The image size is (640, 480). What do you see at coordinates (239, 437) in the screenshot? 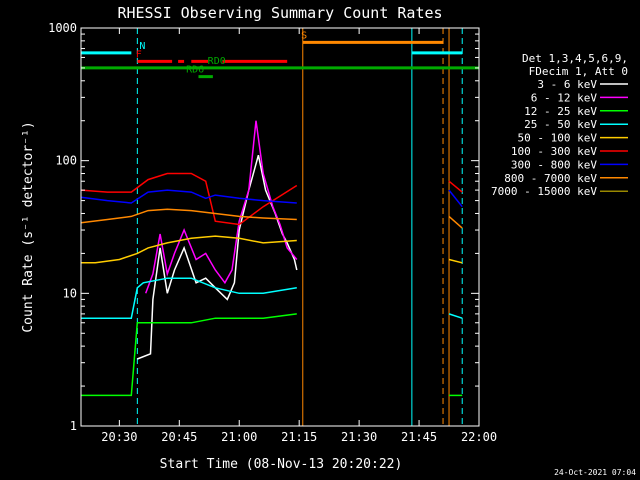
I see `x-tick-label-2: 21:00` at bounding box center [239, 437].